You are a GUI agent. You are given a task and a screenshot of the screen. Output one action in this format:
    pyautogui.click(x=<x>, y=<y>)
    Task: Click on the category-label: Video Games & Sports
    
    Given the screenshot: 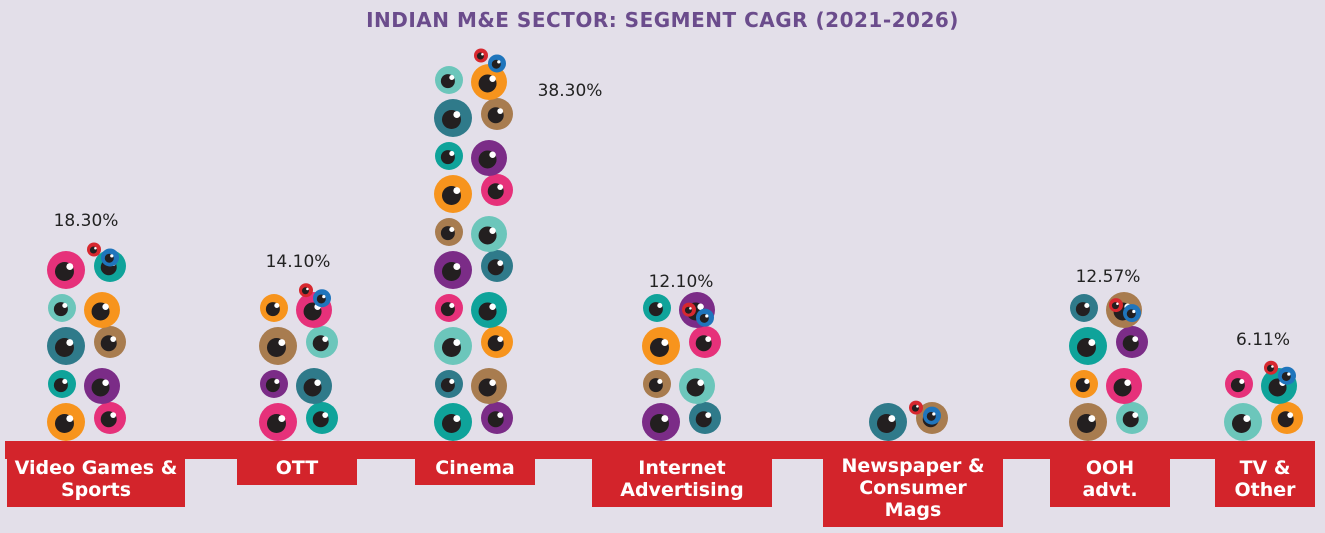 What is the action you would take?
    pyautogui.click(x=96, y=474)
    